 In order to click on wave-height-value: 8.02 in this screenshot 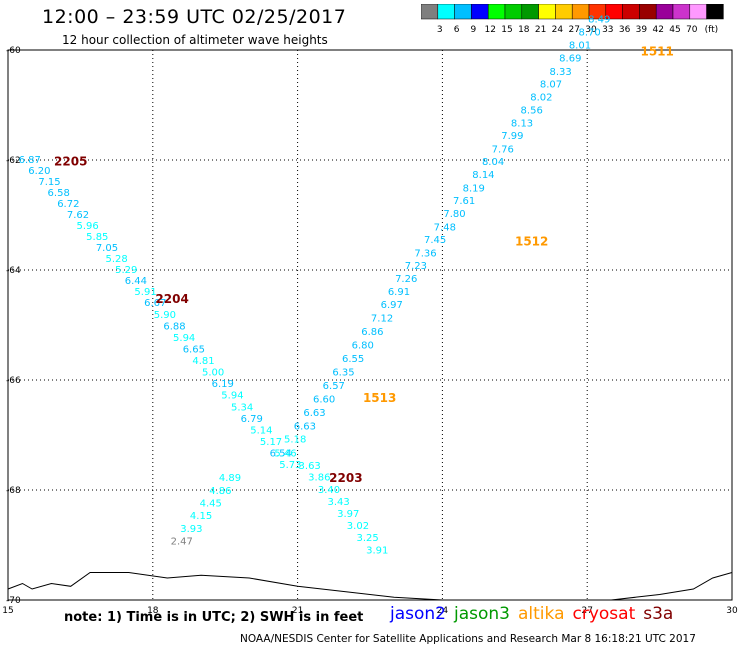, I will do `click(541, 98)`.